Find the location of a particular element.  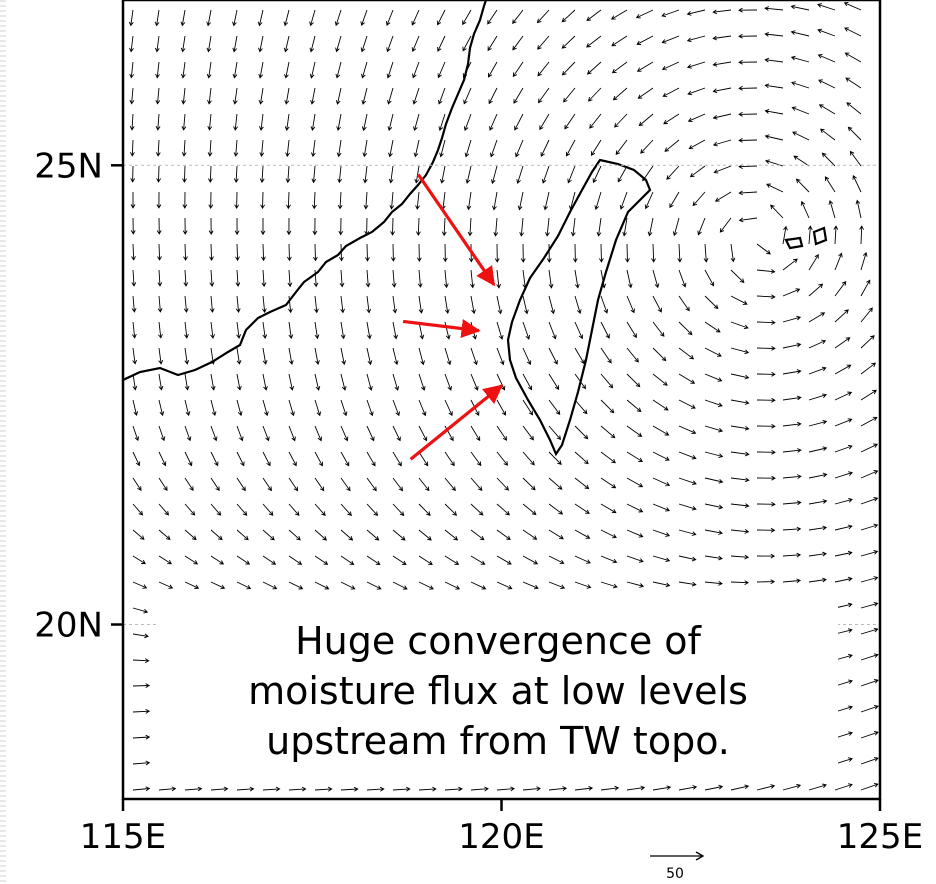

caption-line-2: moisture flux at low levels is located at coordinates (498, 691).